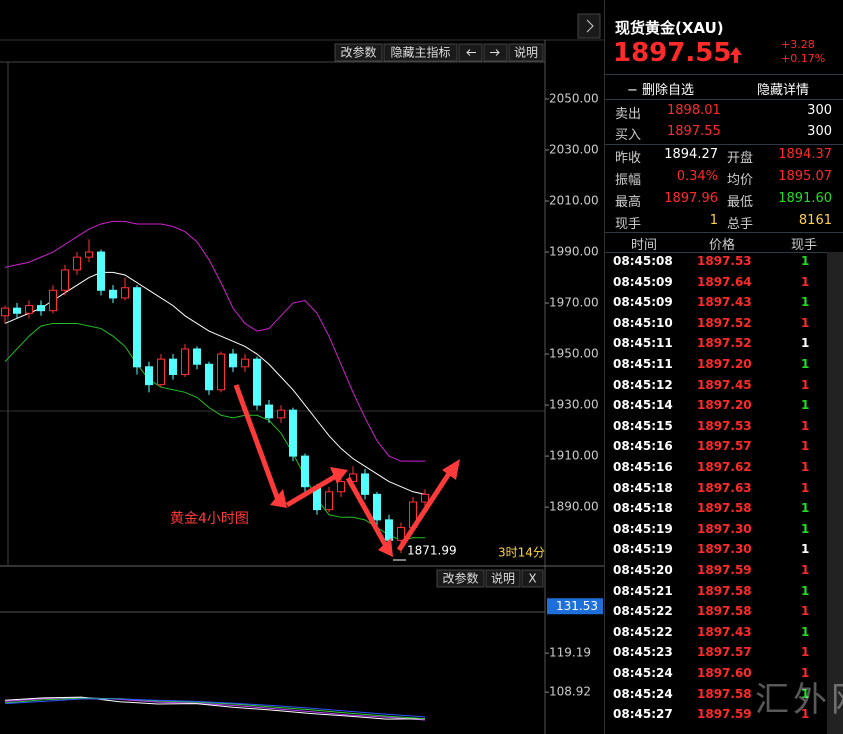  Describe the element at coordinates (346, 470) in the screenshot. I see `trend-arrows` at that location.